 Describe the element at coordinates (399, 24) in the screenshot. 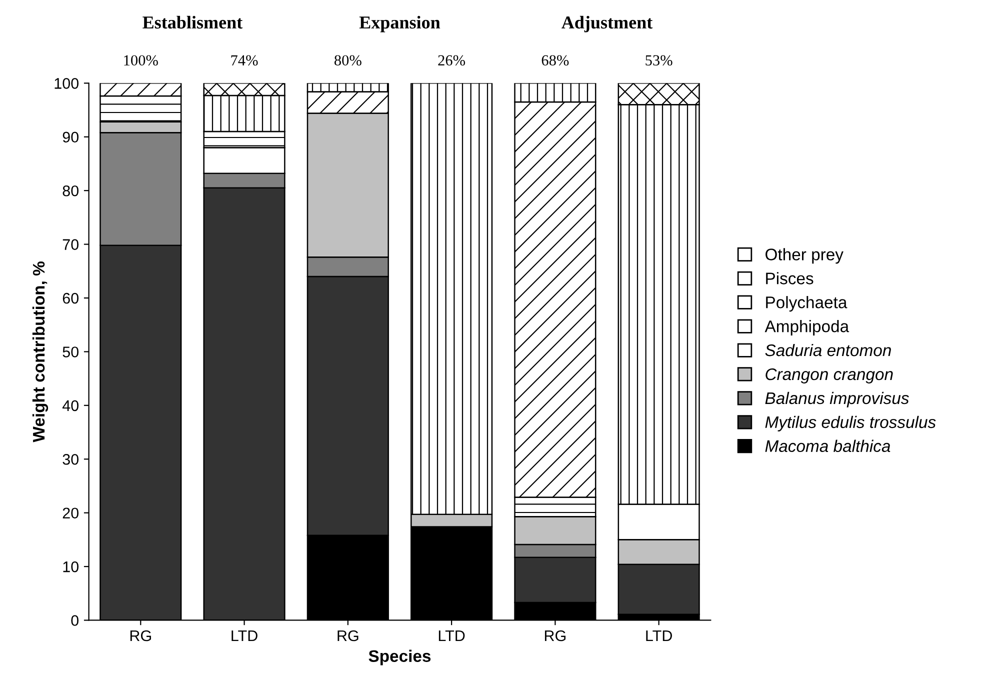

I see `text: Expansion` at that location.